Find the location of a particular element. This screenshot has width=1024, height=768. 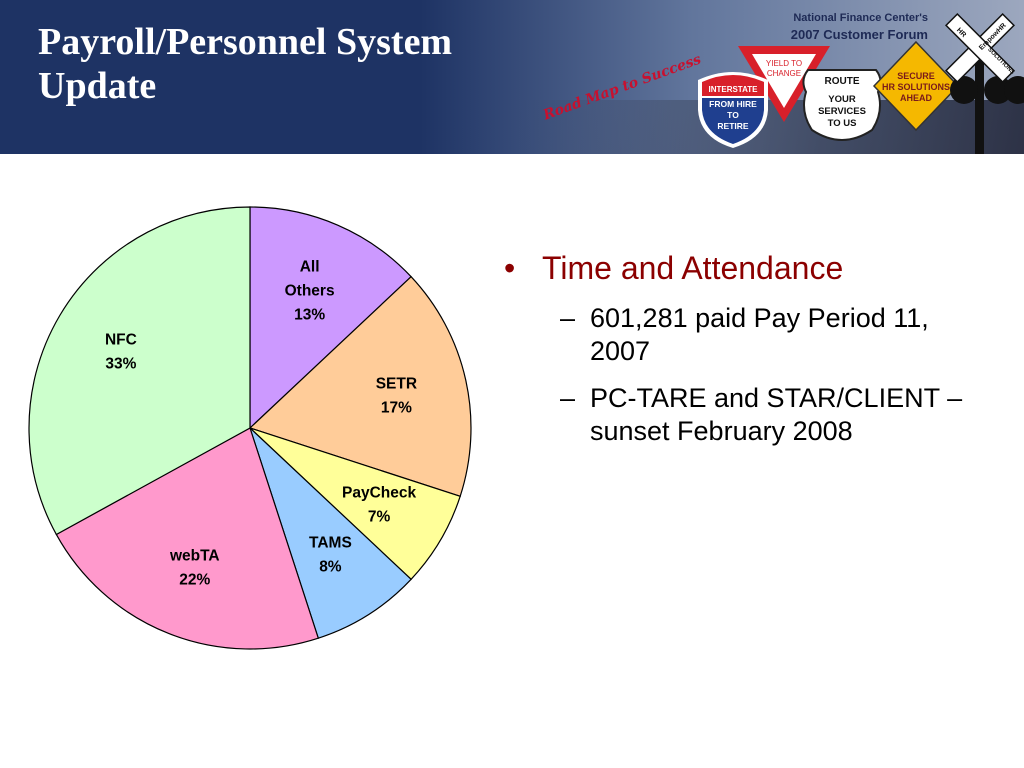

interstate-sign-line-1: INTERSTATE is located at coordinates (733, 89).